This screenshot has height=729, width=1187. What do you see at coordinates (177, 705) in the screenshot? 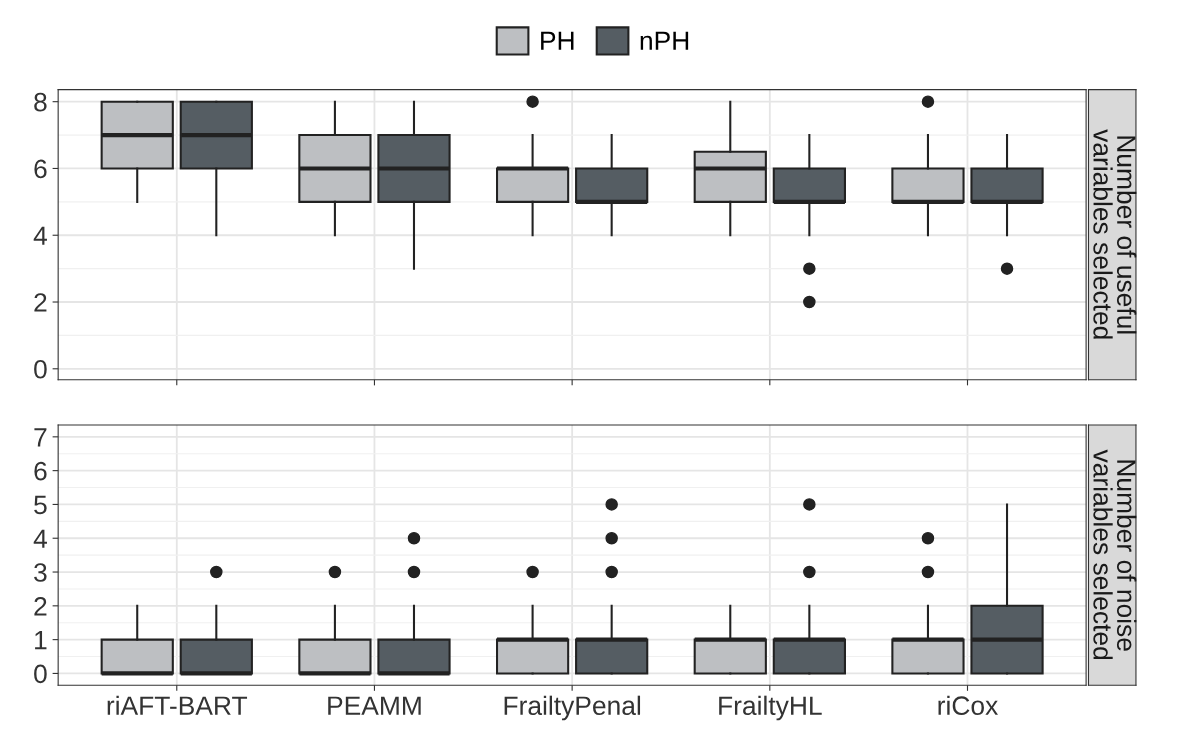
I see `x-tick-label: riAFT-BART` at bounding box center [177, 705].